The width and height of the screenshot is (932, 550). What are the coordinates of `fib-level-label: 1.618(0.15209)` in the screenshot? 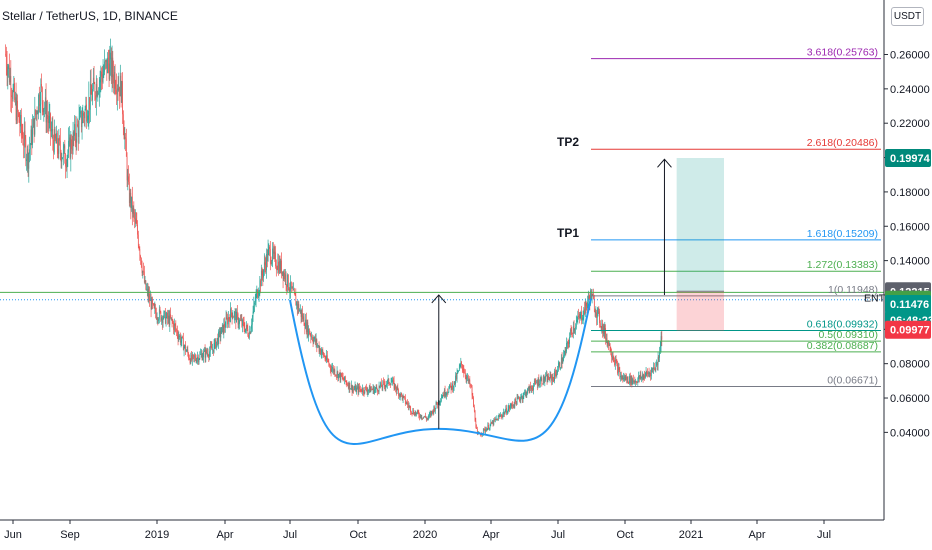 It's located at (842, 234).